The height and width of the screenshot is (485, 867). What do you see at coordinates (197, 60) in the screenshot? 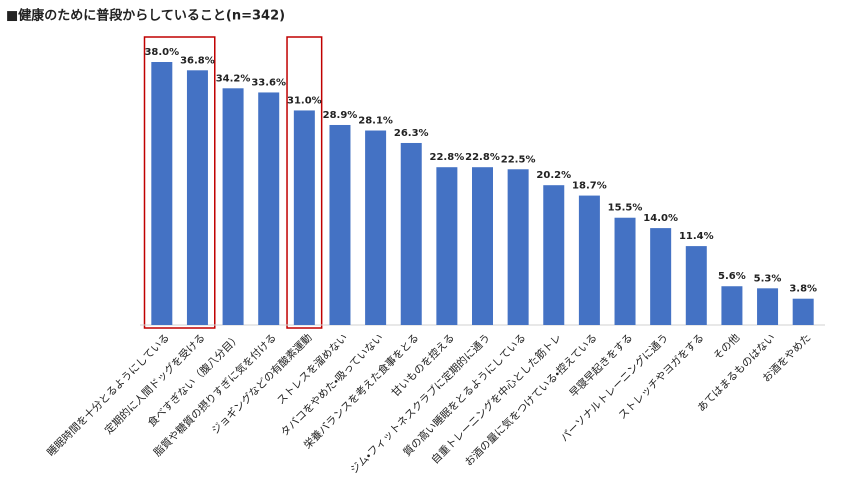
I see `value-label: 36.8%` at bounding box center [197, 60].